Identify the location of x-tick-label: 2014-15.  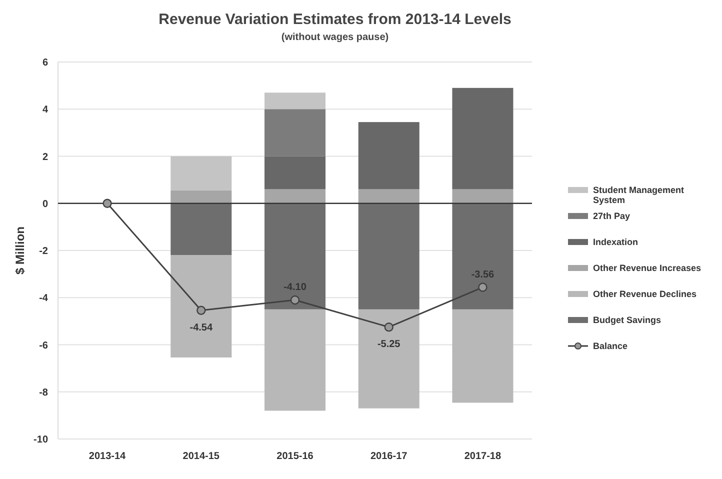
(201, 456).